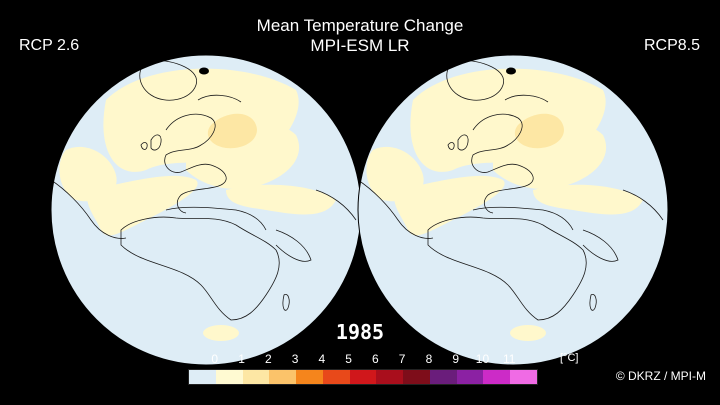  What do you see at coordinates (295, 359) in the screenshot?
I see `legend-tick-label: 3` at bounding box center [295, 359].